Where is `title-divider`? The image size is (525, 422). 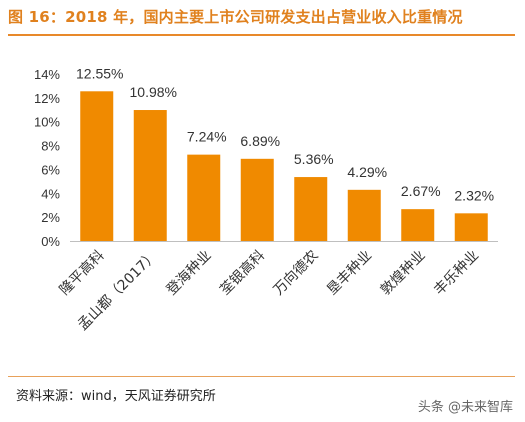 title-divider is located at coordinates (261, 35).